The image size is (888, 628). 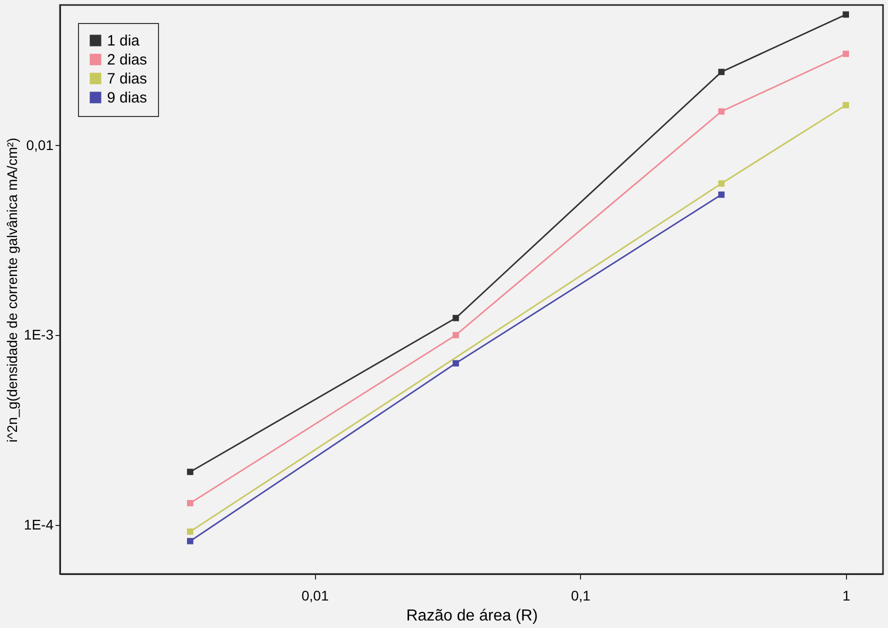 I want to click on y-tick-label: 1E-3, so click(x=39, y=334).